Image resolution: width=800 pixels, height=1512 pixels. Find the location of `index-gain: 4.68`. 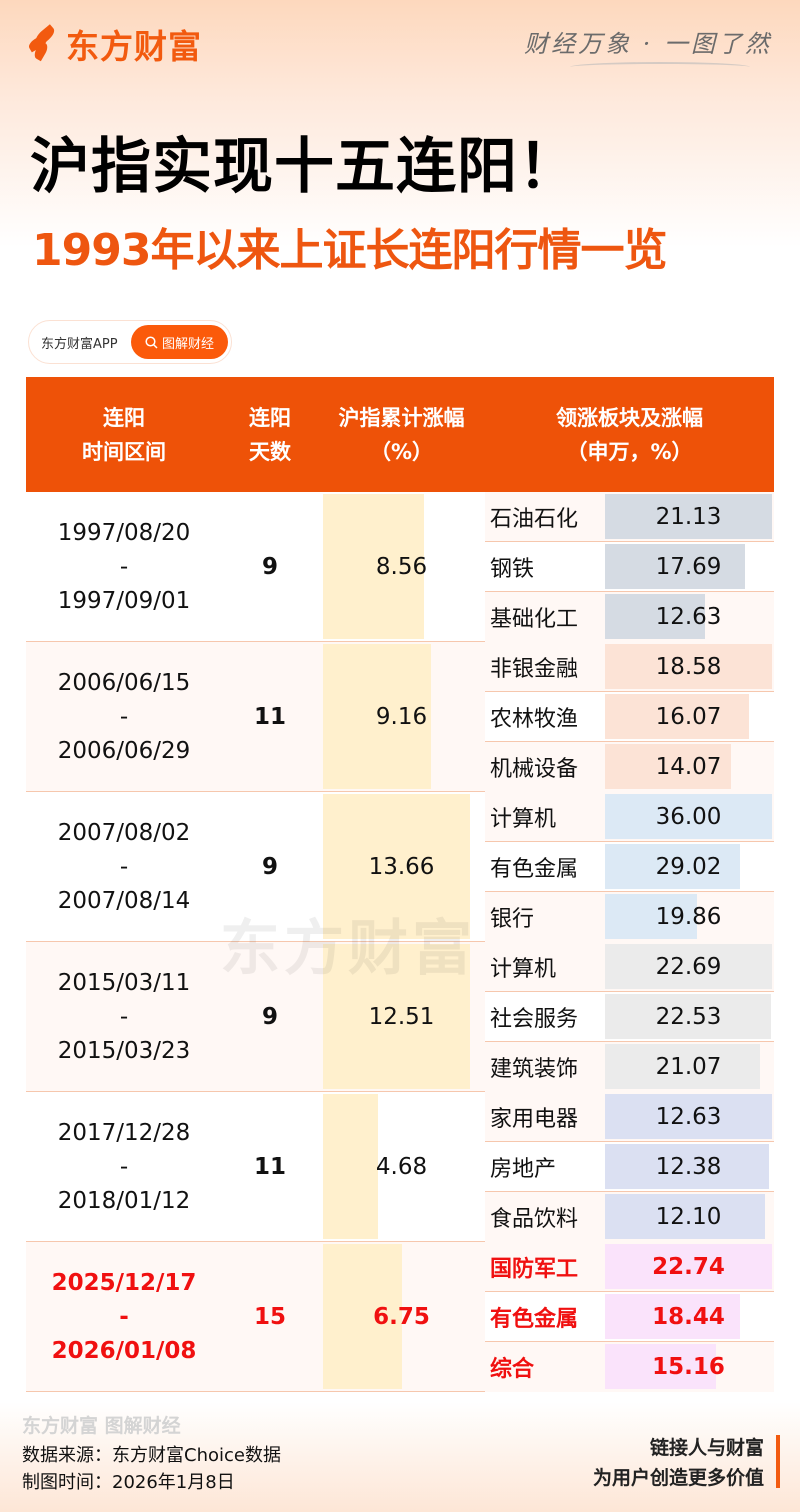

index-gain: 4.68 is located at coordinates (401, 1166).